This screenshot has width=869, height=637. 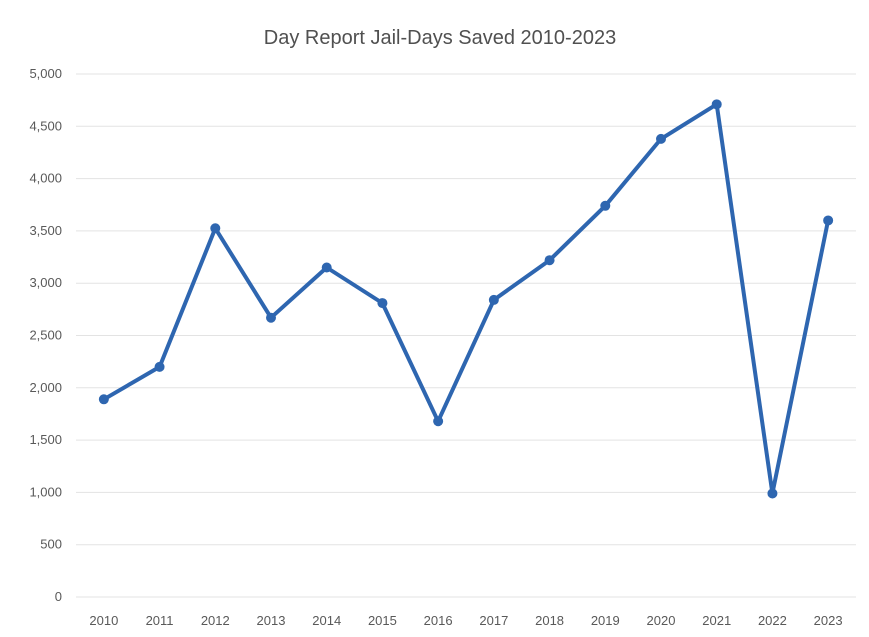 What do you see at coordinates (103, 620) in the screenshot?
I see `x-tick-label: 2010` at bounding box center [103, 620].